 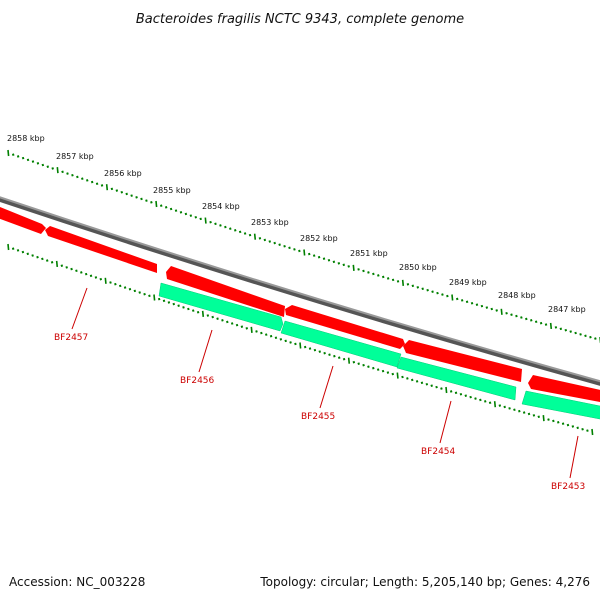 I want to click on scale-label: 2853 kbp, so click(x=270, y=222).